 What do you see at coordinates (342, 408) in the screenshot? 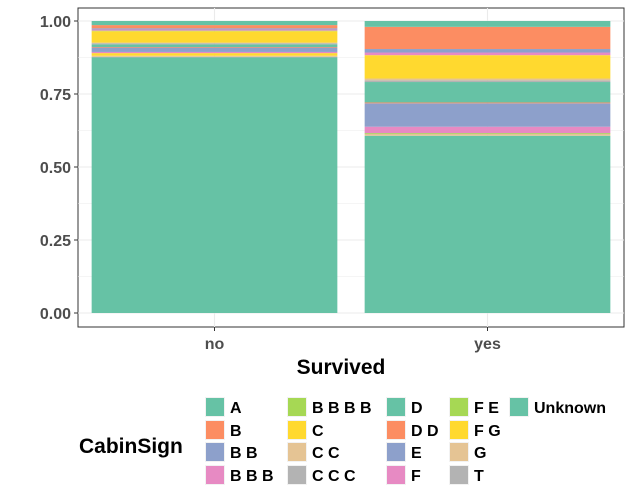
I see `legend-label: B B B B` at bounding box center [342, 408].